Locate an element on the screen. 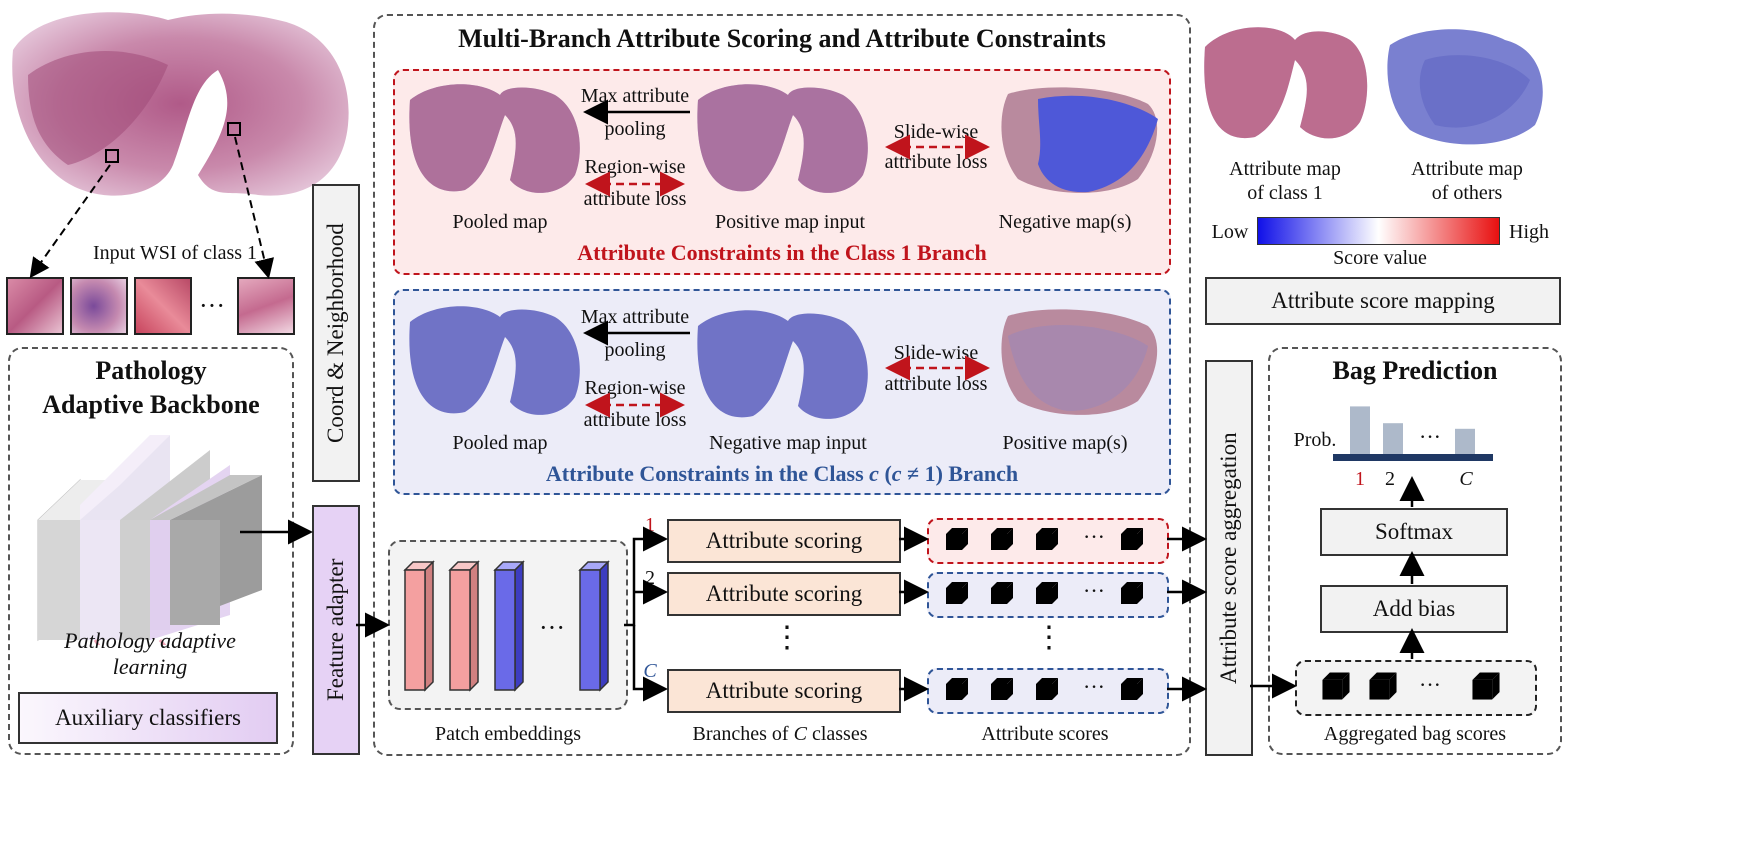 Image resolution: width=1747 pixels, height=855 pixels. branches-caption-b: classes is located at coordinates (837, 734).